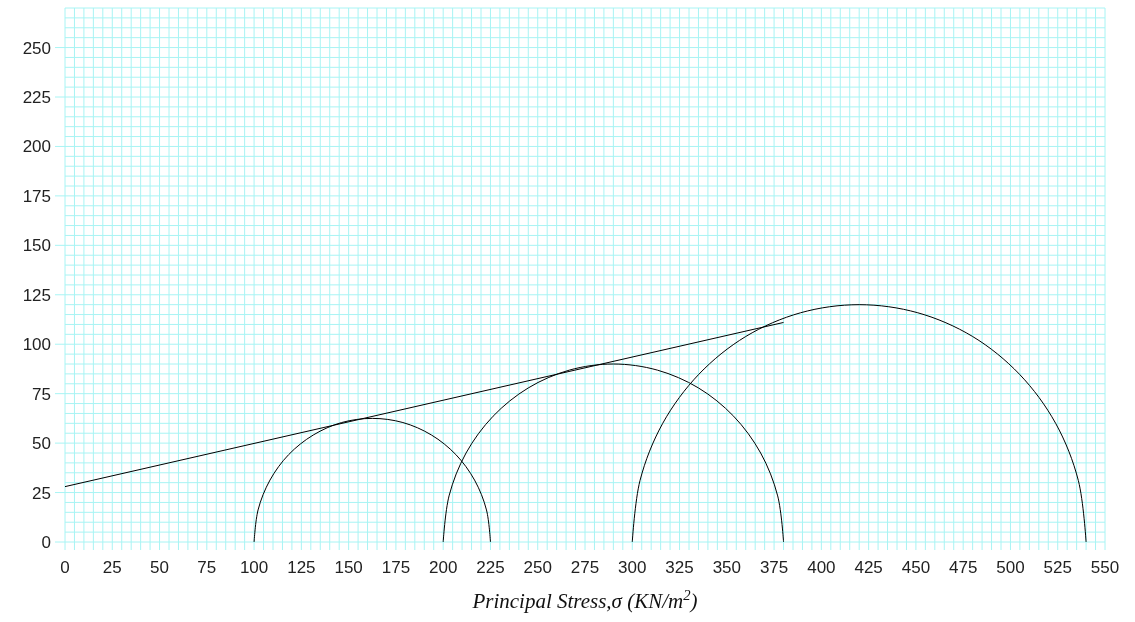 This screenshot has height=622, width=1135. I want to click on x-tick-label: 125, so click(301, 567).